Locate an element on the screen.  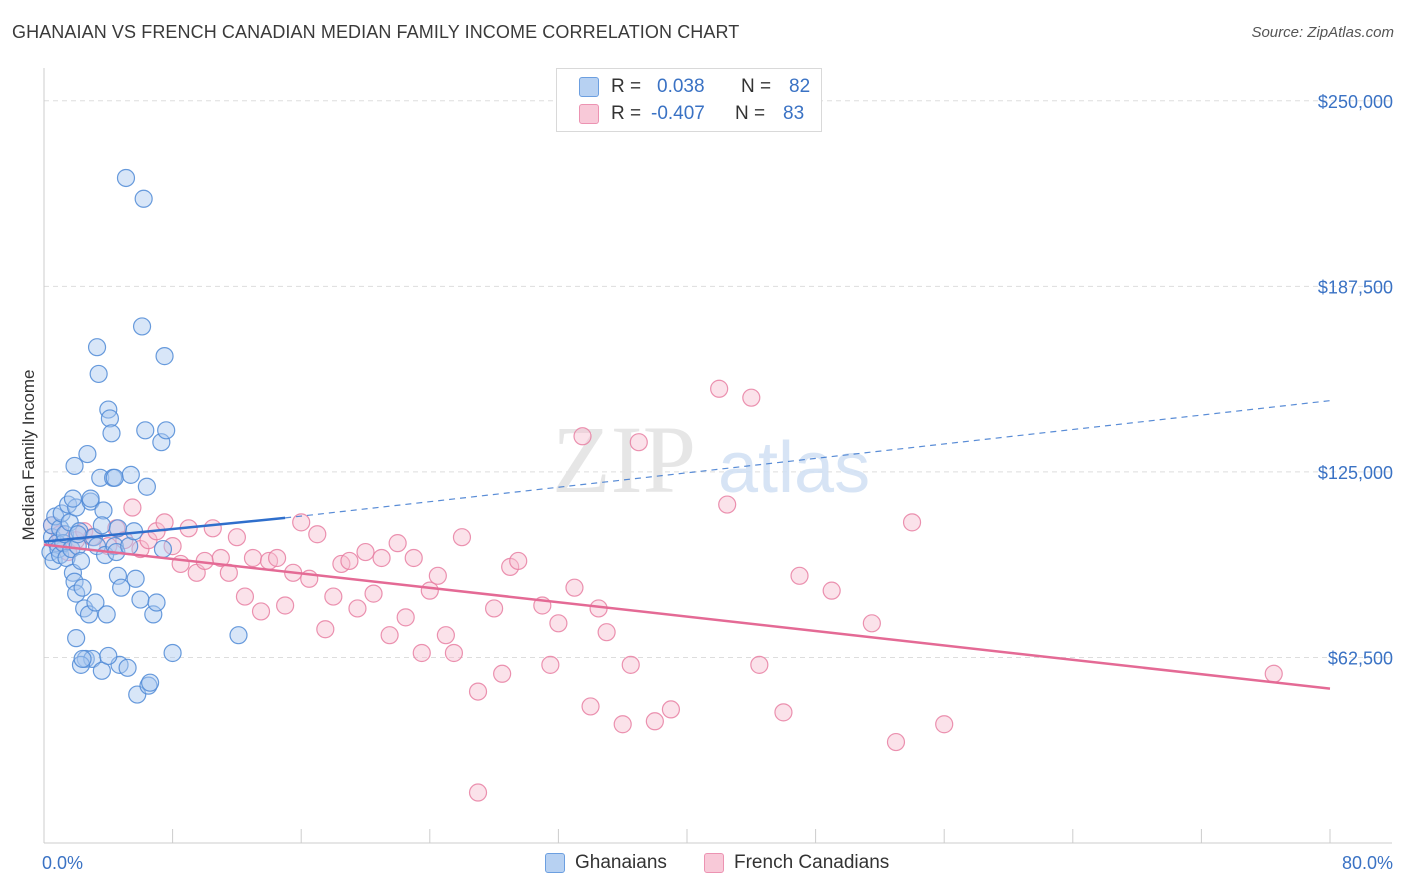
legend-item-french-canadians: French Canadians is located at coordinates (796, 863).